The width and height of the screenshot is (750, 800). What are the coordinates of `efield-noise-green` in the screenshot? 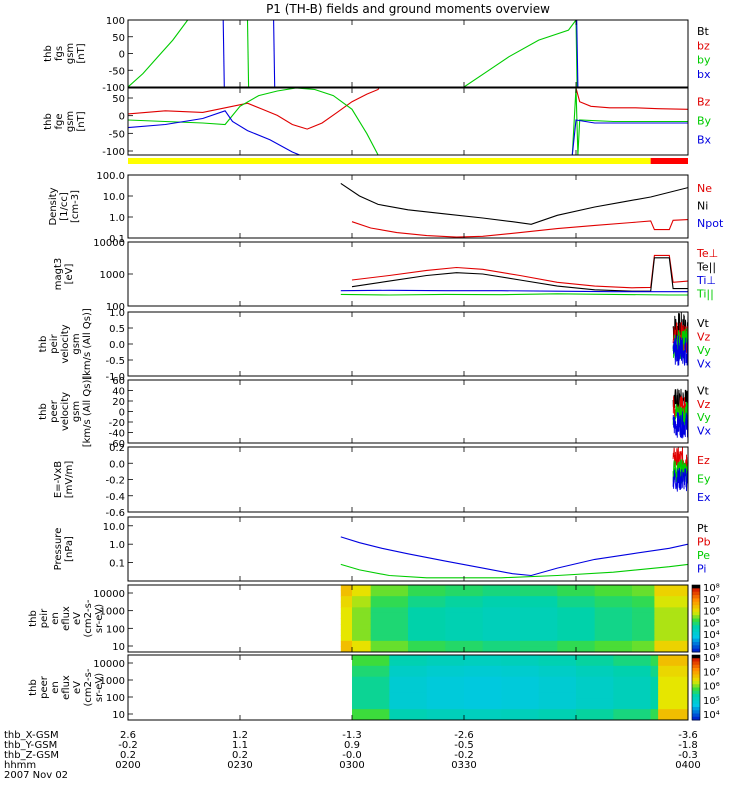 It's located at (680, 471).